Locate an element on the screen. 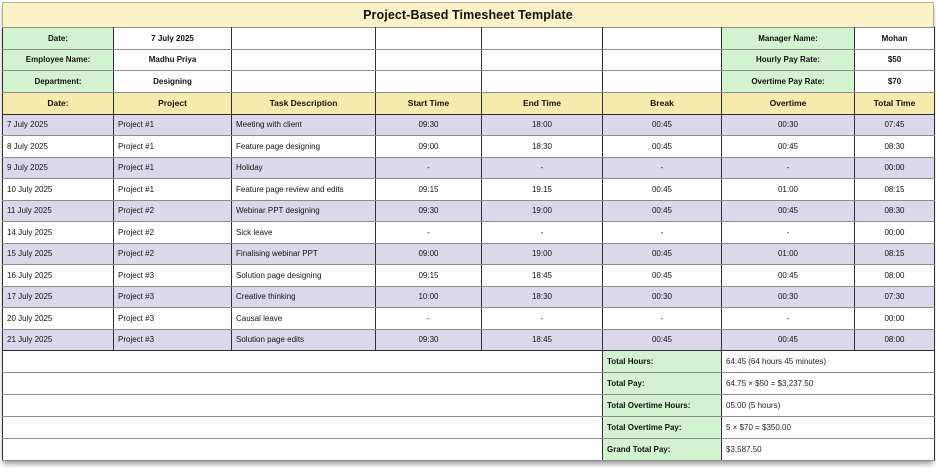 Image resolution: width=936 pixels, height=468 pixels. timesheet-cell: 17 July 2025 is located at coordinates (58, 296).